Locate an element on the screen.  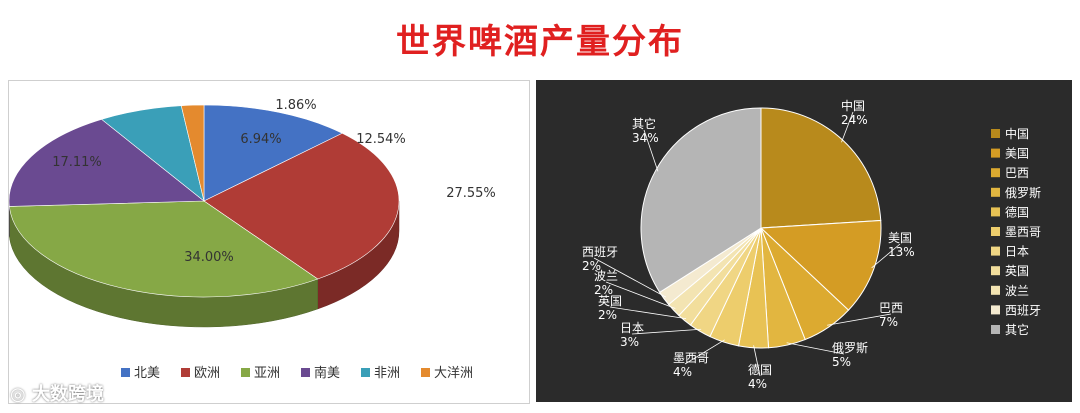
legend-swatch-北美 is located at coordinates (125, 372).